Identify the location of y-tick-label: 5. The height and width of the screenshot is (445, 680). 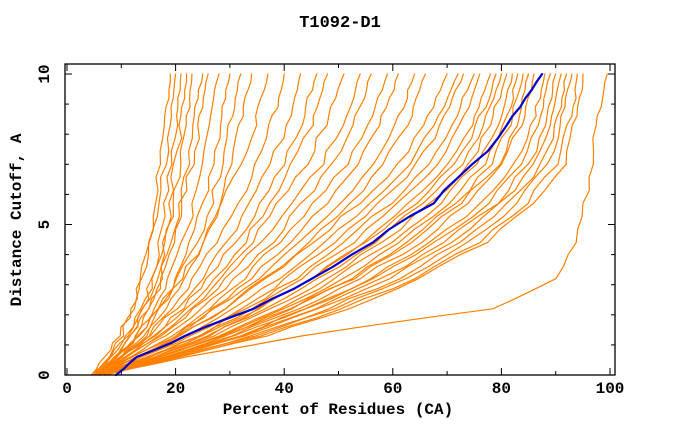
(45, 225).